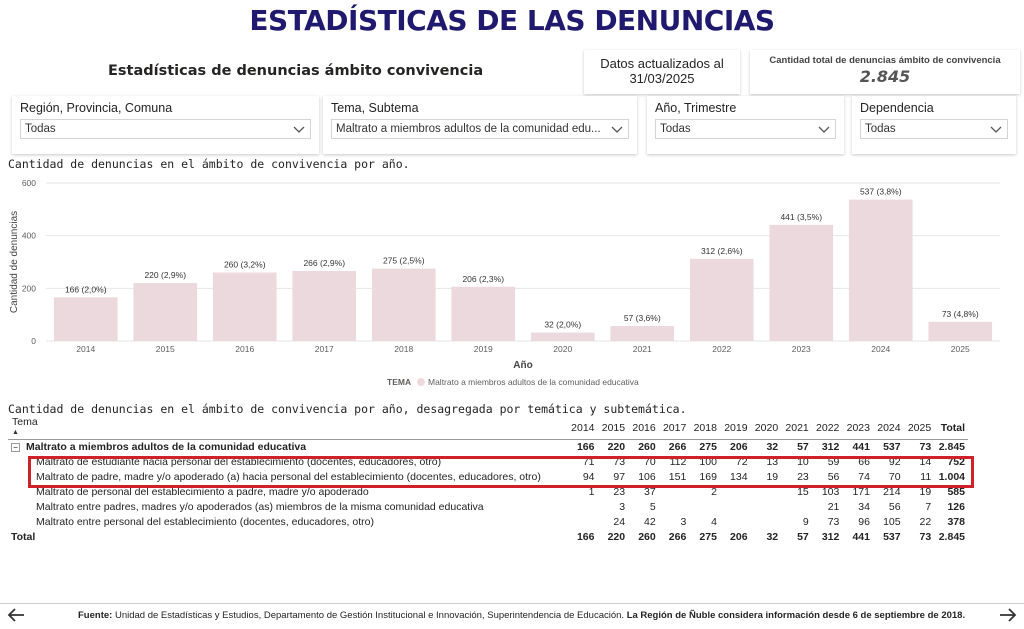  I want to click on total-denuncias-value: 2.845, so click(885, 76).